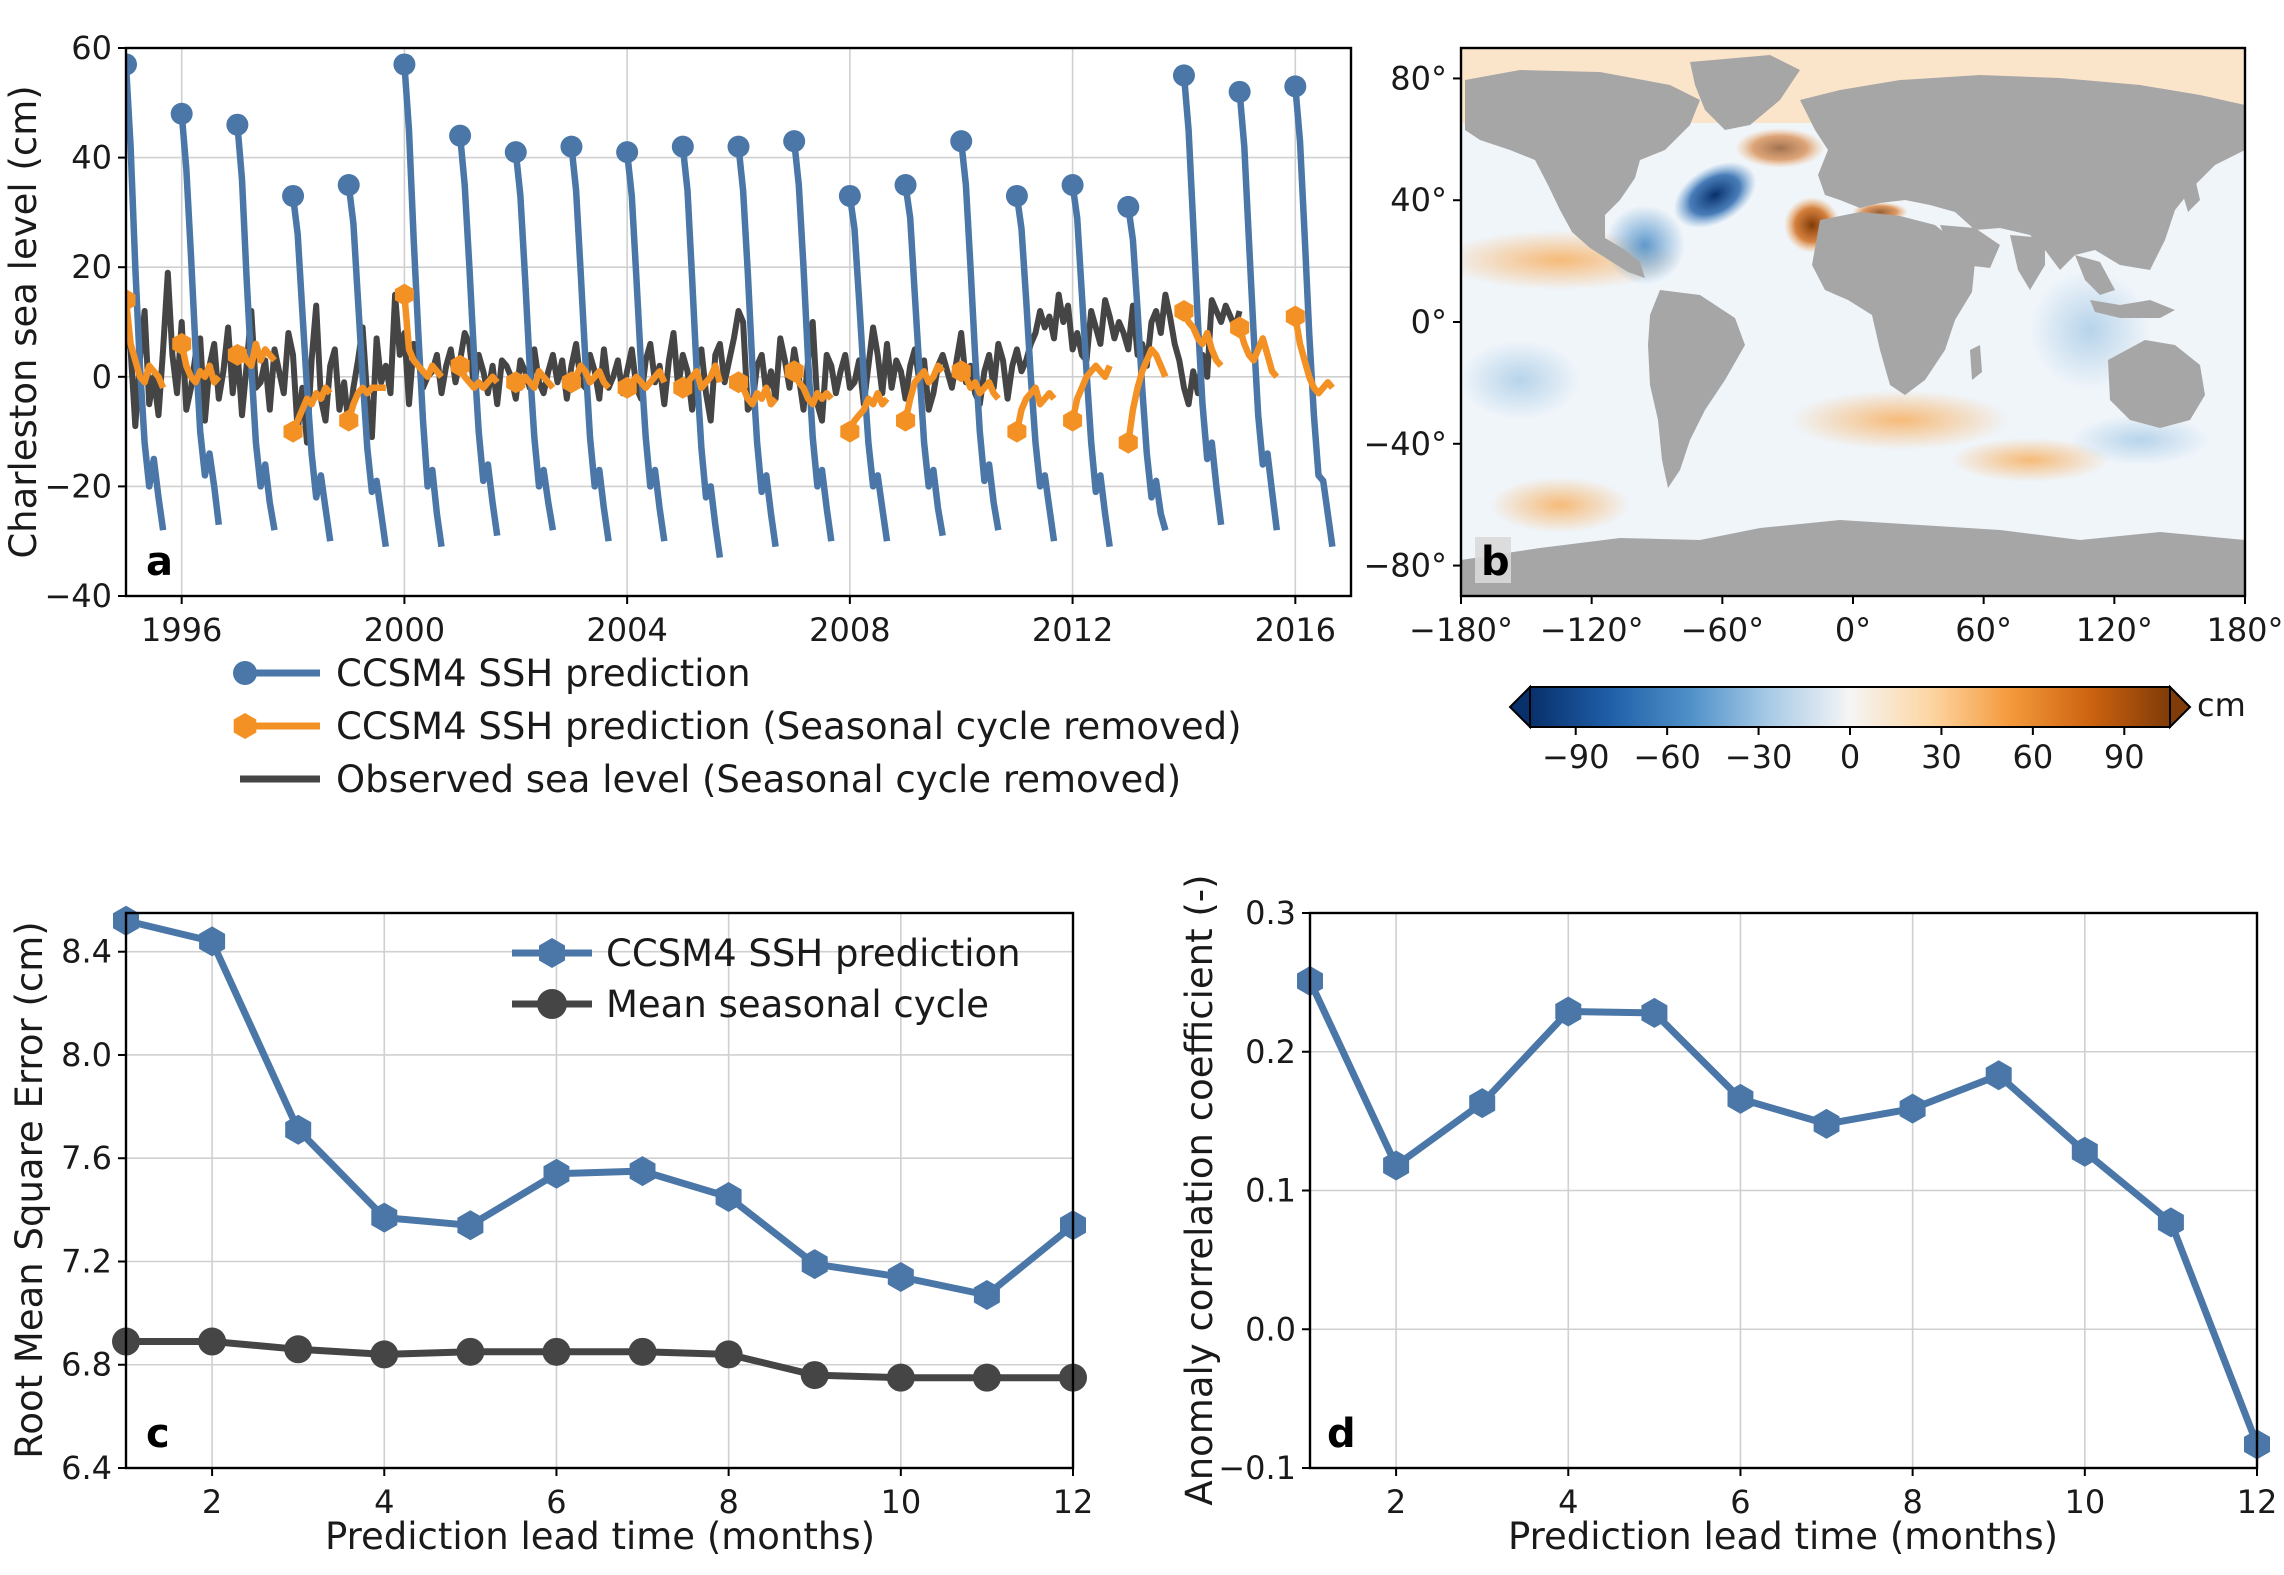 The image size is (2284, 1575). I want to click on panel-c-ytick-label: 7.2, so click(86, 1261).